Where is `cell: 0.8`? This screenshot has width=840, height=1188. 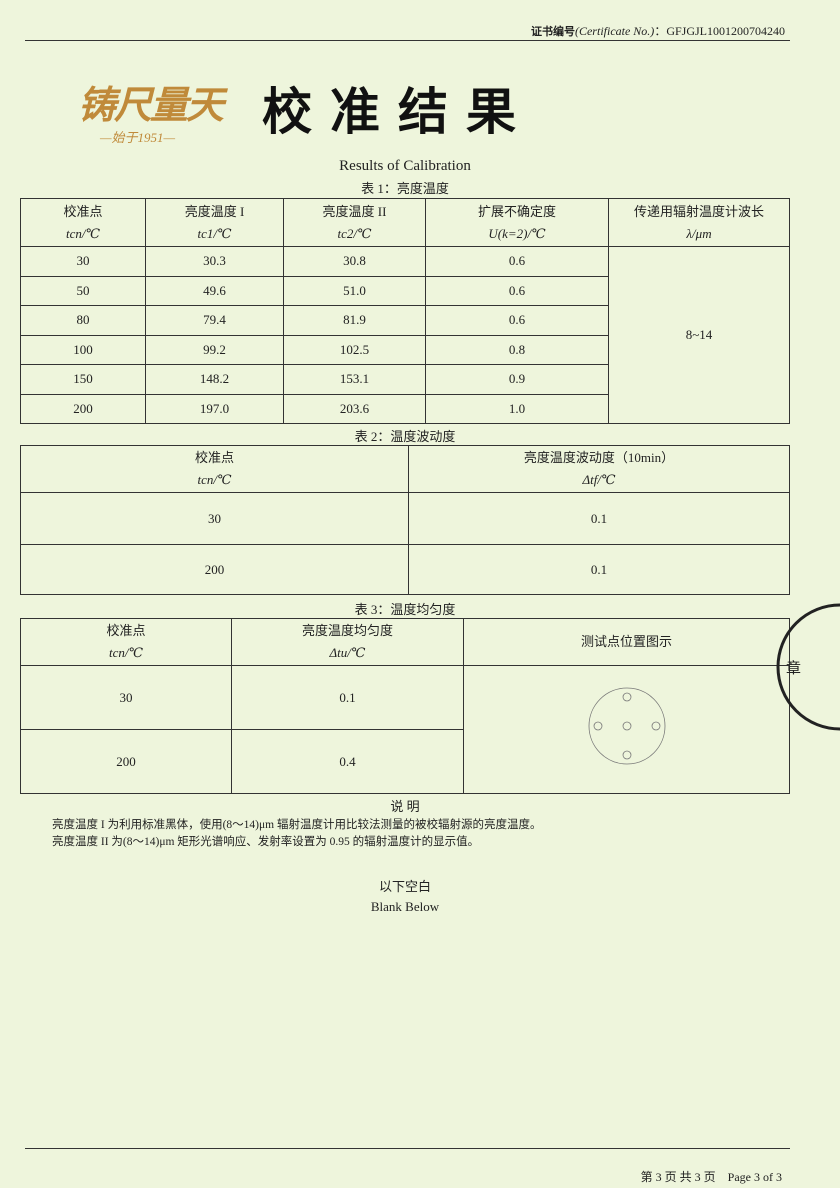
cell: 0.8 is located at coordinates (517, 349).